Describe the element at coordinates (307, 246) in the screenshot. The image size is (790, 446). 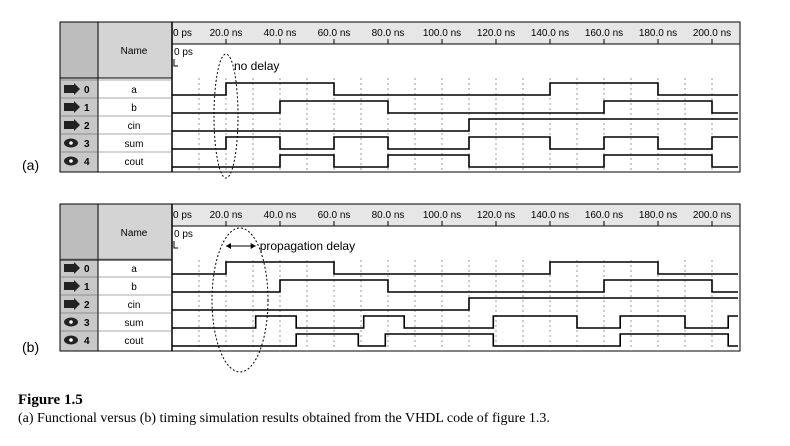
I see `annotation-propagation-delay: propagation delay` at that location.